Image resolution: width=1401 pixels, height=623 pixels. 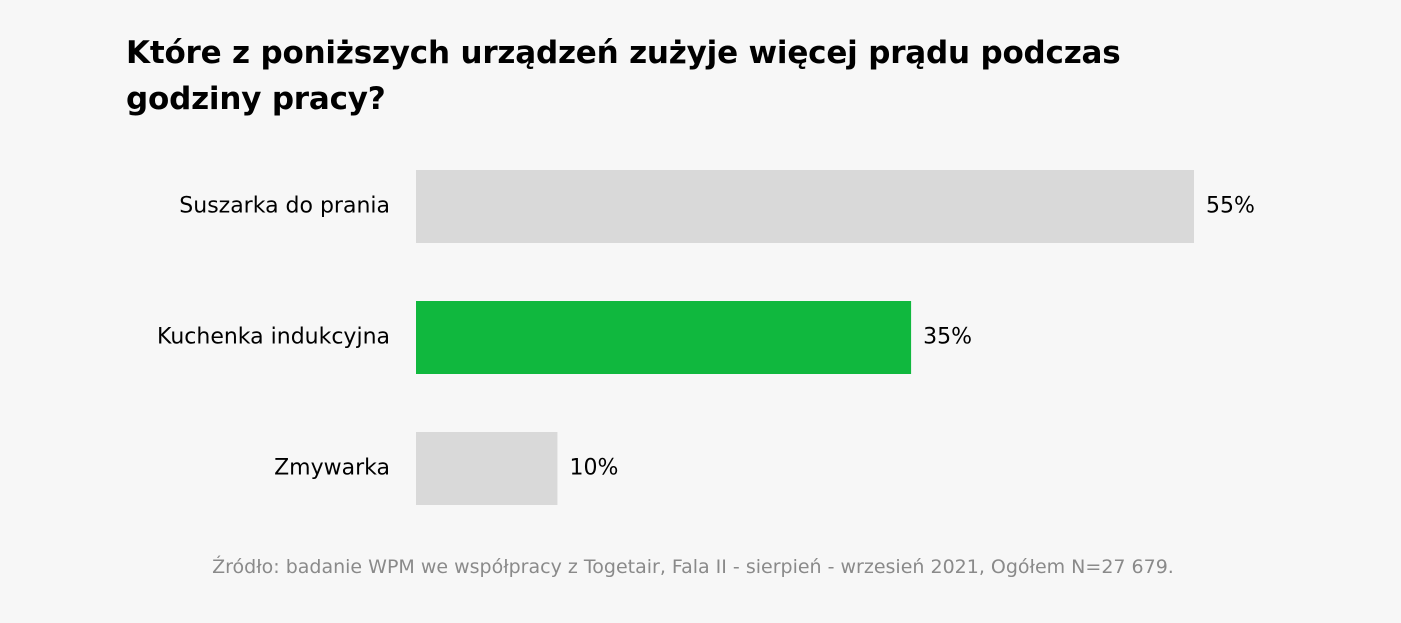 I want to click on value-label: 10%, so click(x=593, y=468).